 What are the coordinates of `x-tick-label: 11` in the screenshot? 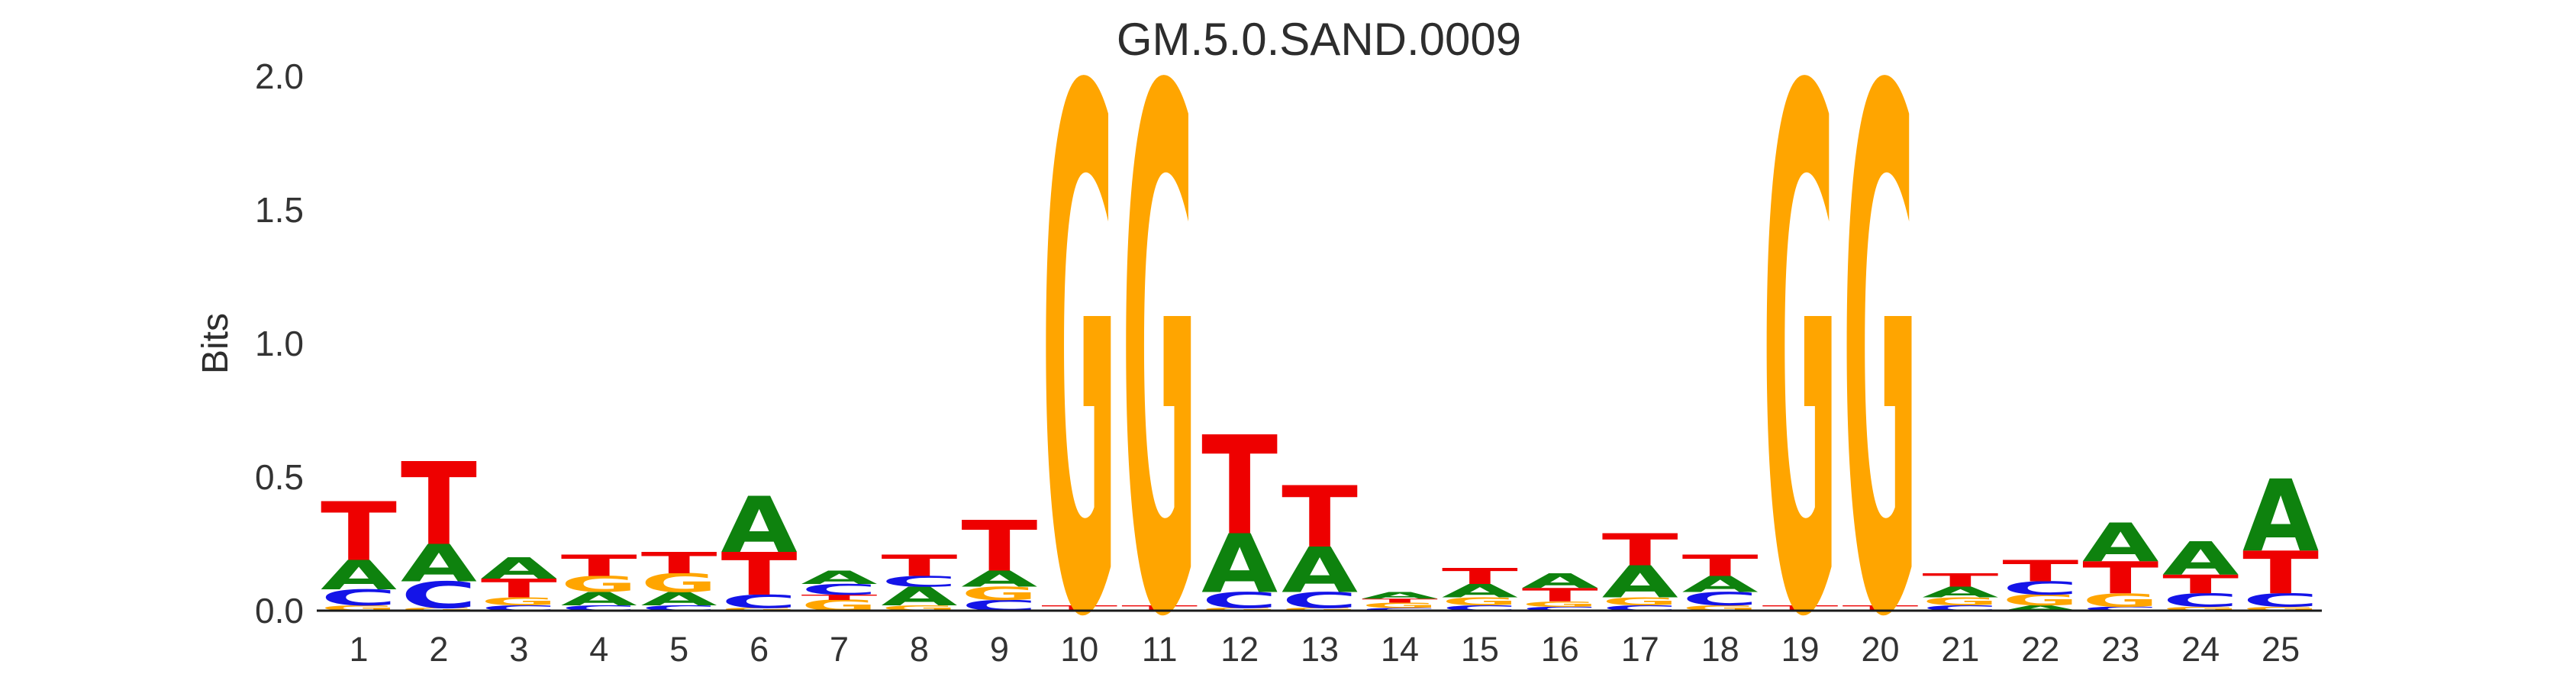 It's located at (1160, 649).